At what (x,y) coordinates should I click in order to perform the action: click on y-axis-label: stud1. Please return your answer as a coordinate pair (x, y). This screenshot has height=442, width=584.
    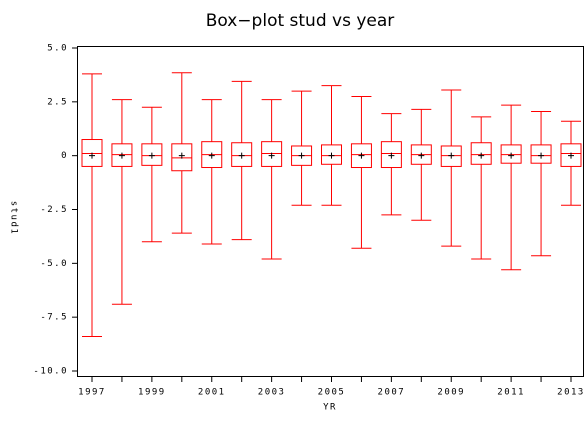
    Looking at the image, I should click on (14, 218).